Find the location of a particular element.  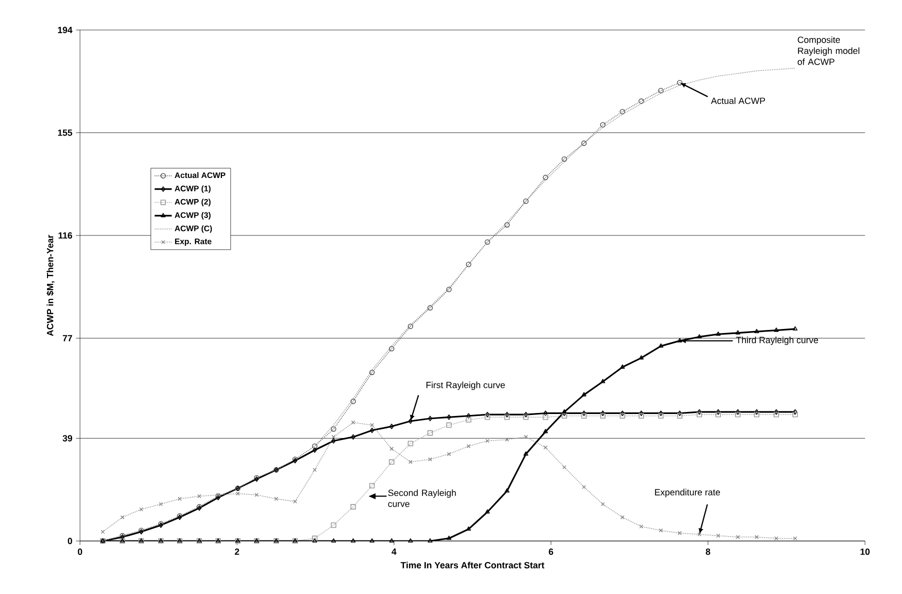

y-tick-label: 116 is located at coordinates (65, 235).